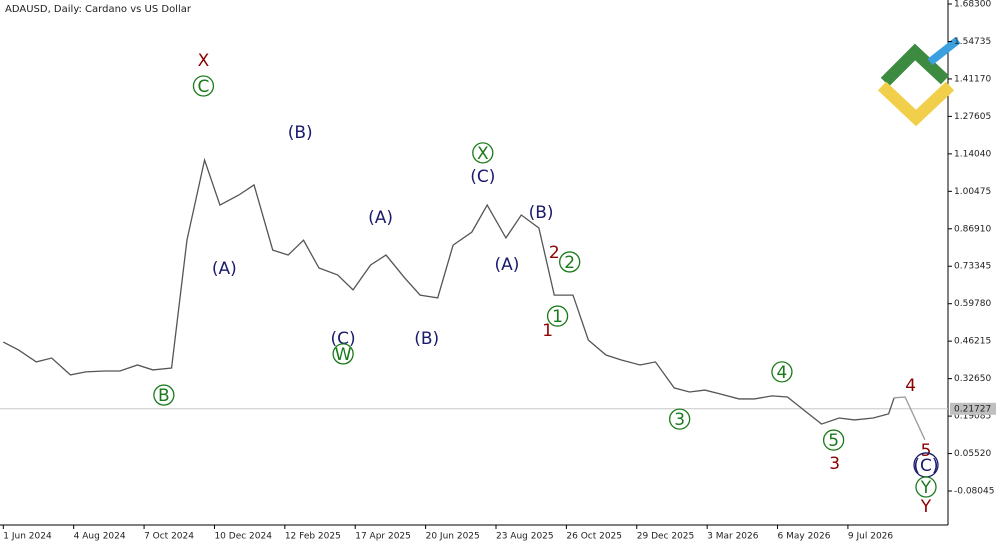 The width and height of the screenshot is (1000, 545). I want to click on wave-label: W, so click(343, 354).